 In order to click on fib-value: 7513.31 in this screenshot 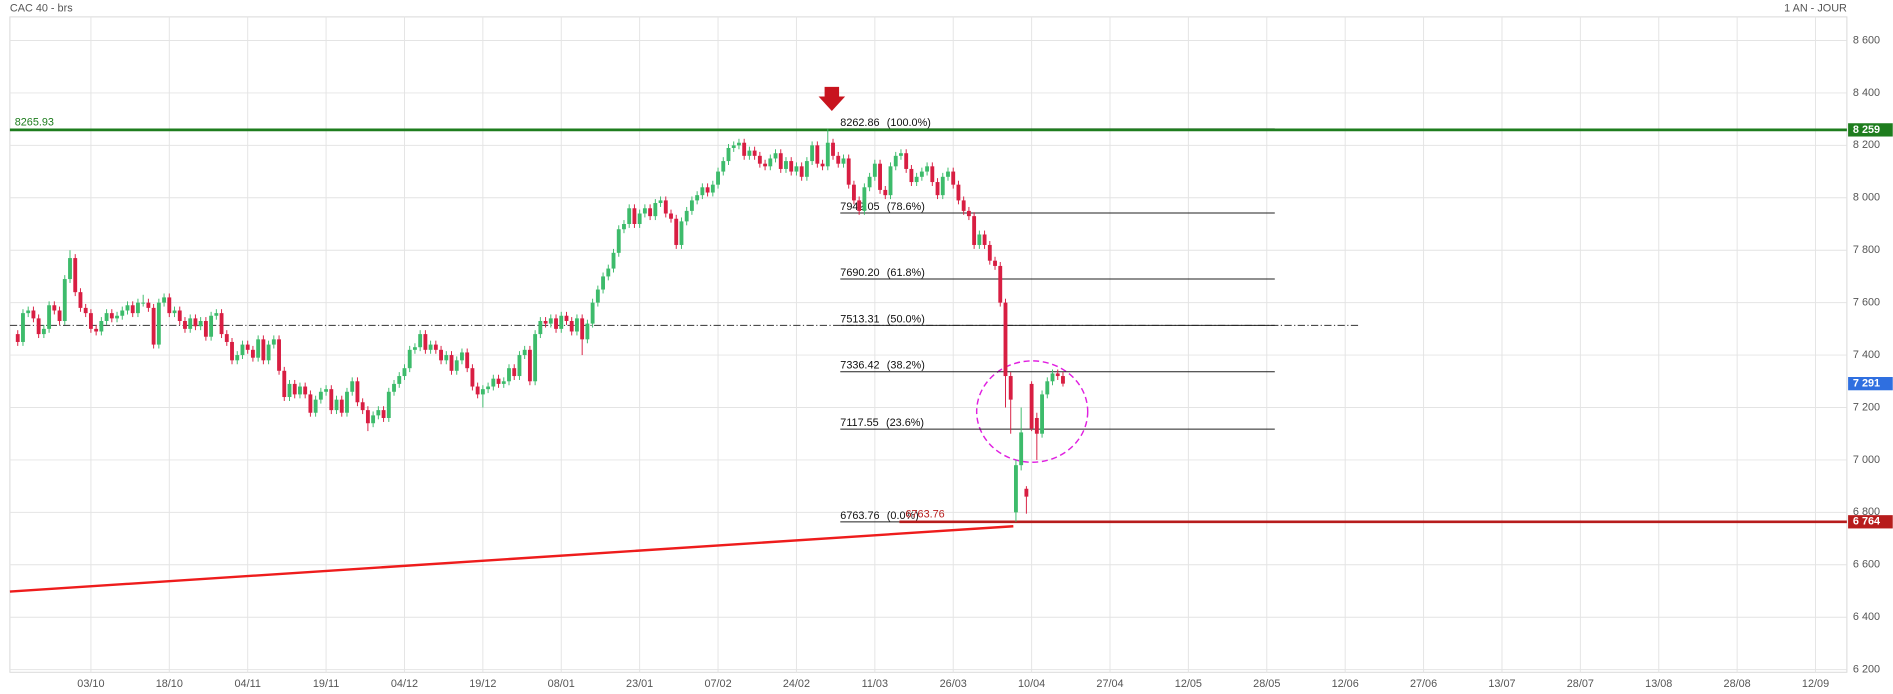, I will do `click(859, 319)`.